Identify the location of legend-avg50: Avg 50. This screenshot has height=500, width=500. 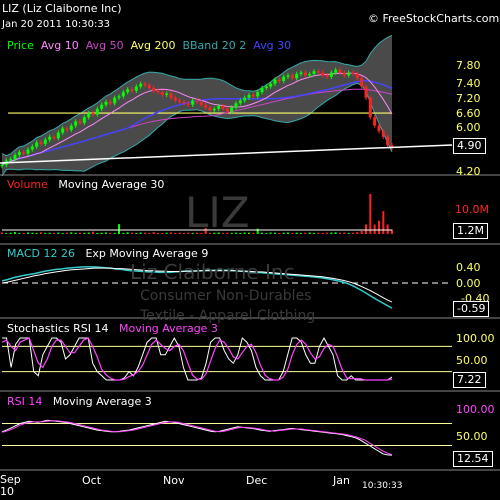
(104, 45).